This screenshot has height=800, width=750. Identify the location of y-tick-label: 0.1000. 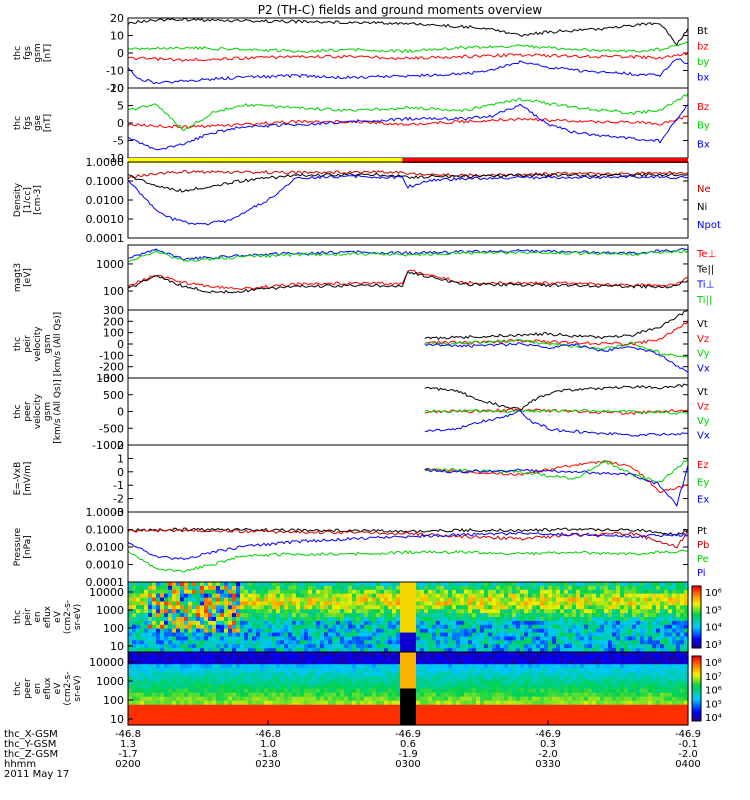
(105, 530).